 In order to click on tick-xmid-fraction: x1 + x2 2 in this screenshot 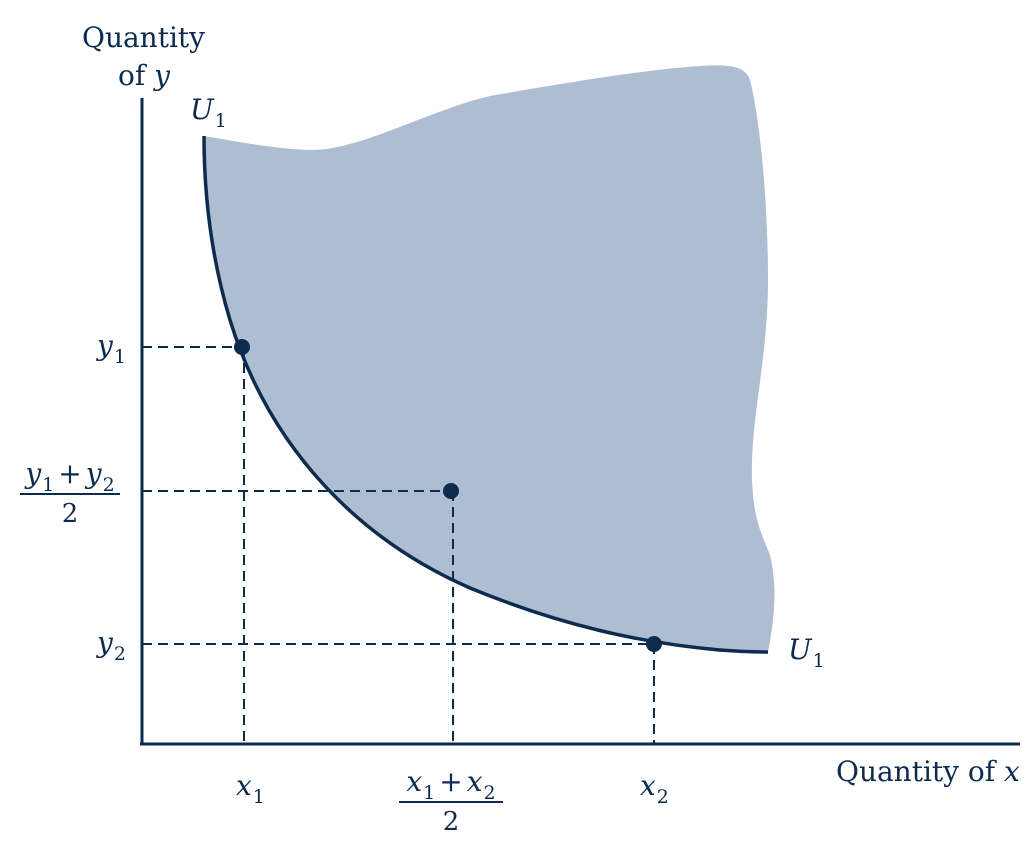, I will do `click(451, 801)`.